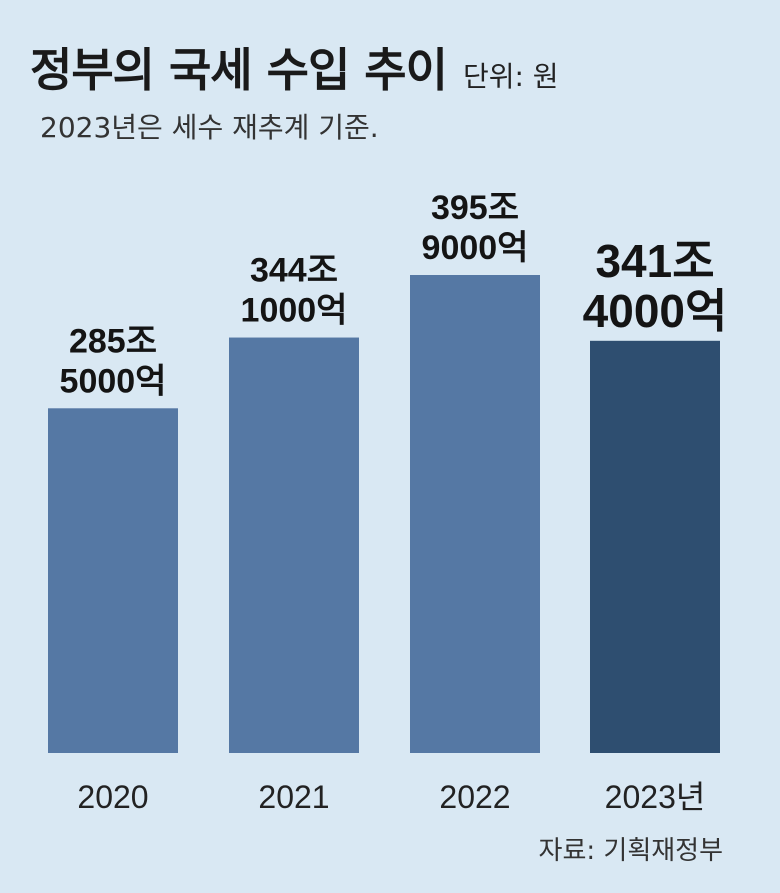 The height and width of the screenshot is (893, 780). What do you see at coordinates (474, 797) in the screenshot?
I see `category-label-2022: 2022` at bounding box center [474, 797].